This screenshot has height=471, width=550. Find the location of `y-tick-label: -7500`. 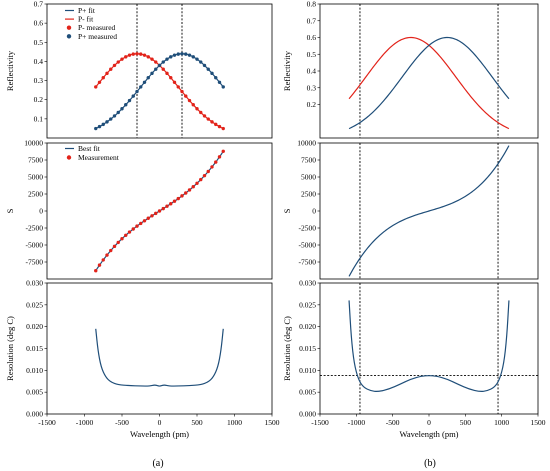

y-tick-label: -7500 is located at coordinates (35, 262).